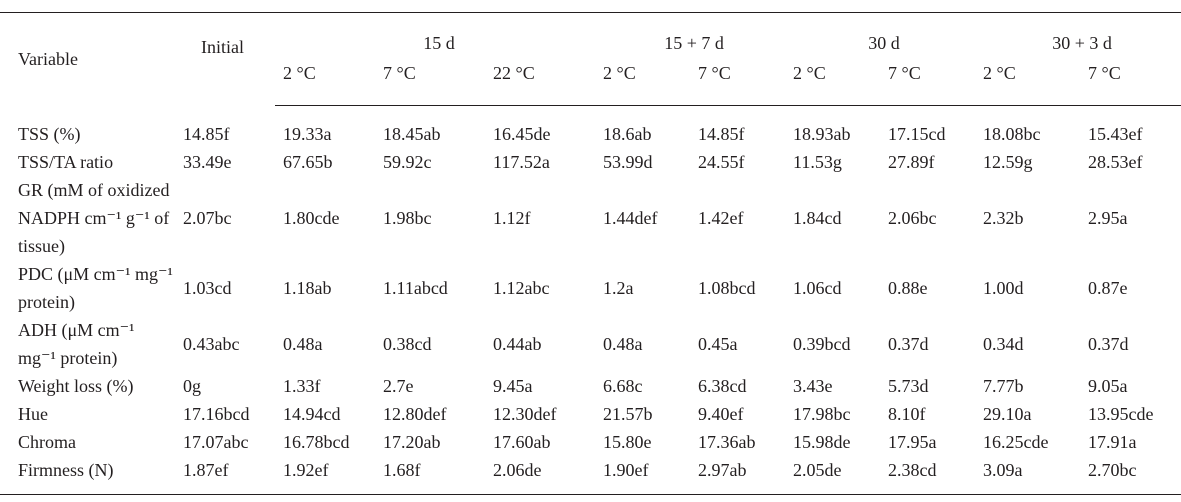 The height and width of the screenshot is (502, 1181). Describe the element at coordinates (525, 414) in the screenshot. I see `table-cell: 12.30def` at that location.